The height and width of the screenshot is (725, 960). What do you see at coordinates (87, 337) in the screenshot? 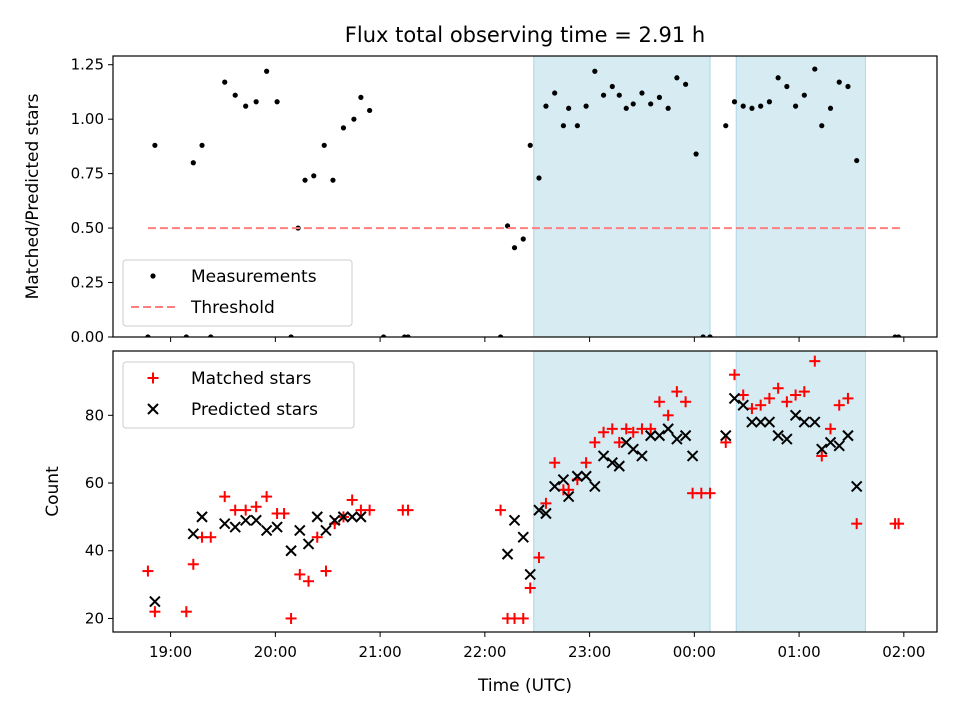
I see `y-tick-label: 0.00` at bounding box center [87, 337].